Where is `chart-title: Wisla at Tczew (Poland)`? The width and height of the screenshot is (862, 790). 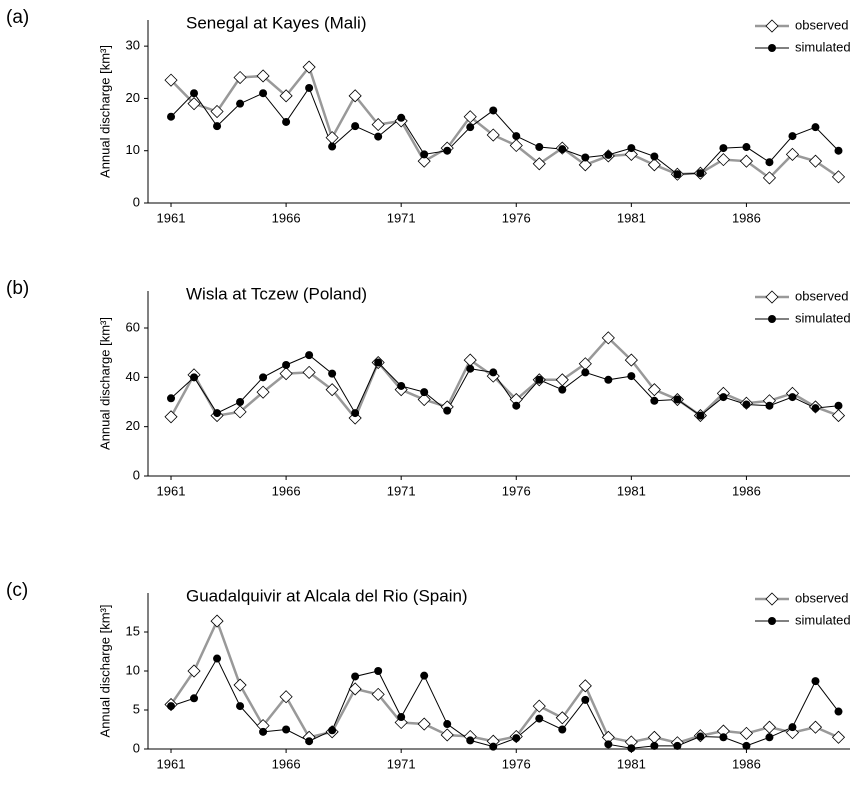 chart-title: Wisla at Tczew (Poland) is located at coordinates (276, 293).